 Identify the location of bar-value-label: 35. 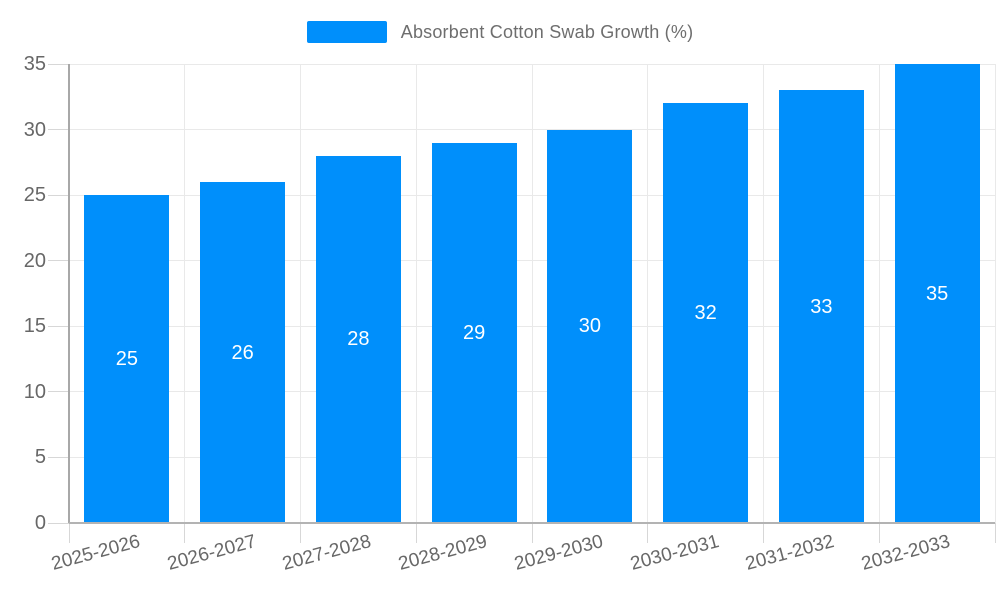
(937, 293).